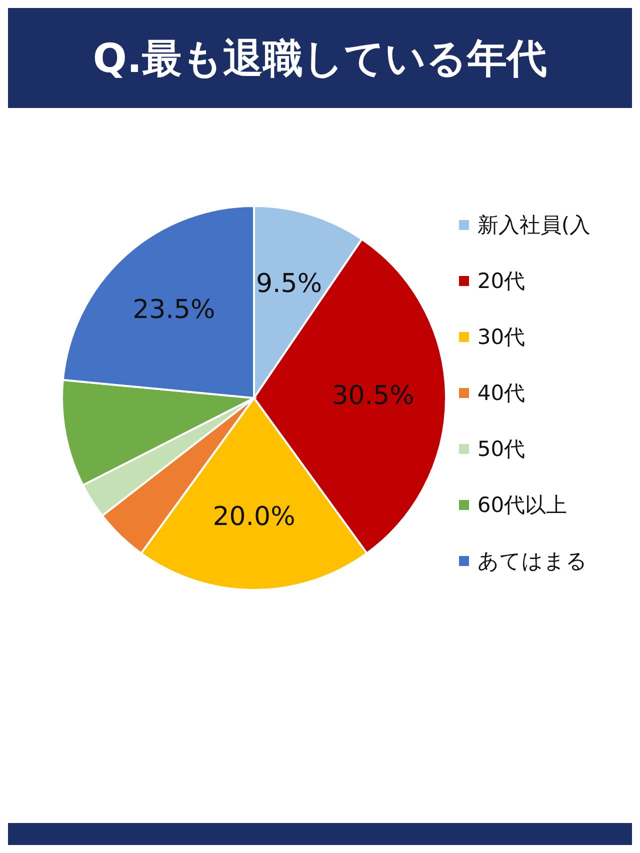 Image resolution: width=640 pixels, height=853 pixels. I want to click on data-label: 9.5%, so click(289, 284).